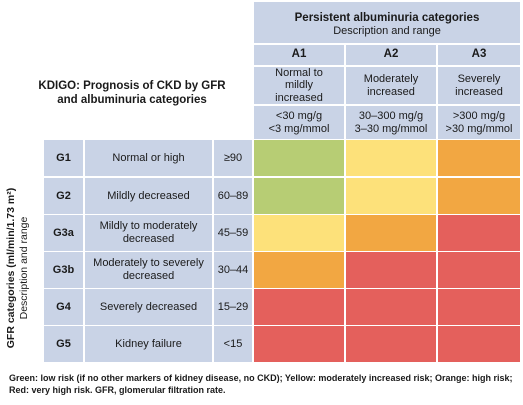  I want to click on gfr-range-g3a: 45–59, so click(233, 233).